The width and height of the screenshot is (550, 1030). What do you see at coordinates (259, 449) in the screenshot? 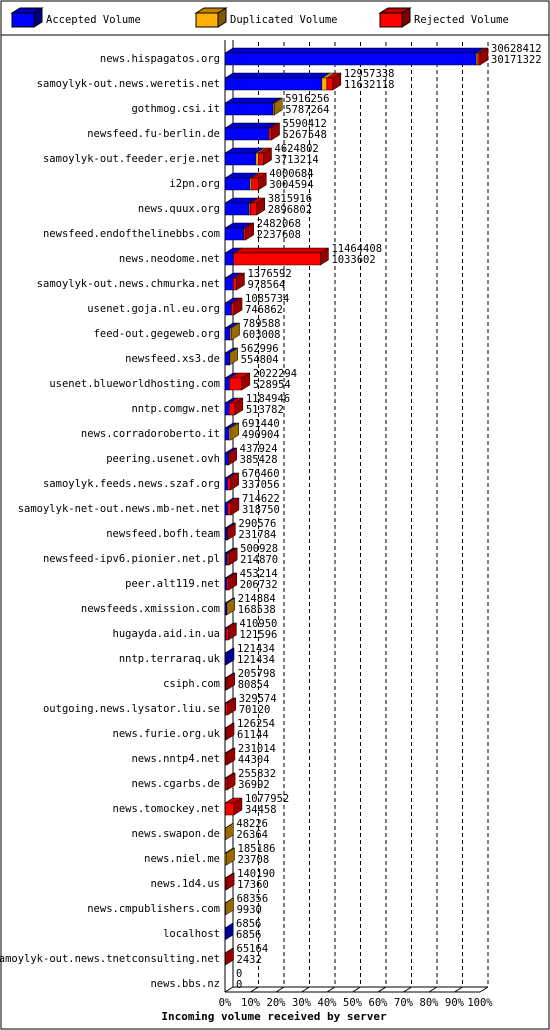
I see `total-label: 437924` at bounding box center [259, 449].